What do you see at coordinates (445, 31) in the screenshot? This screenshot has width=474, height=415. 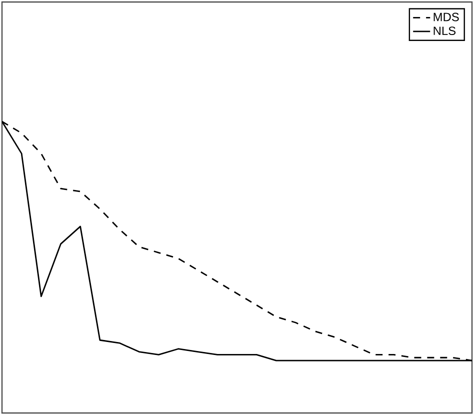 I see `legend-label: NLS` at bounding box center [445, 31].